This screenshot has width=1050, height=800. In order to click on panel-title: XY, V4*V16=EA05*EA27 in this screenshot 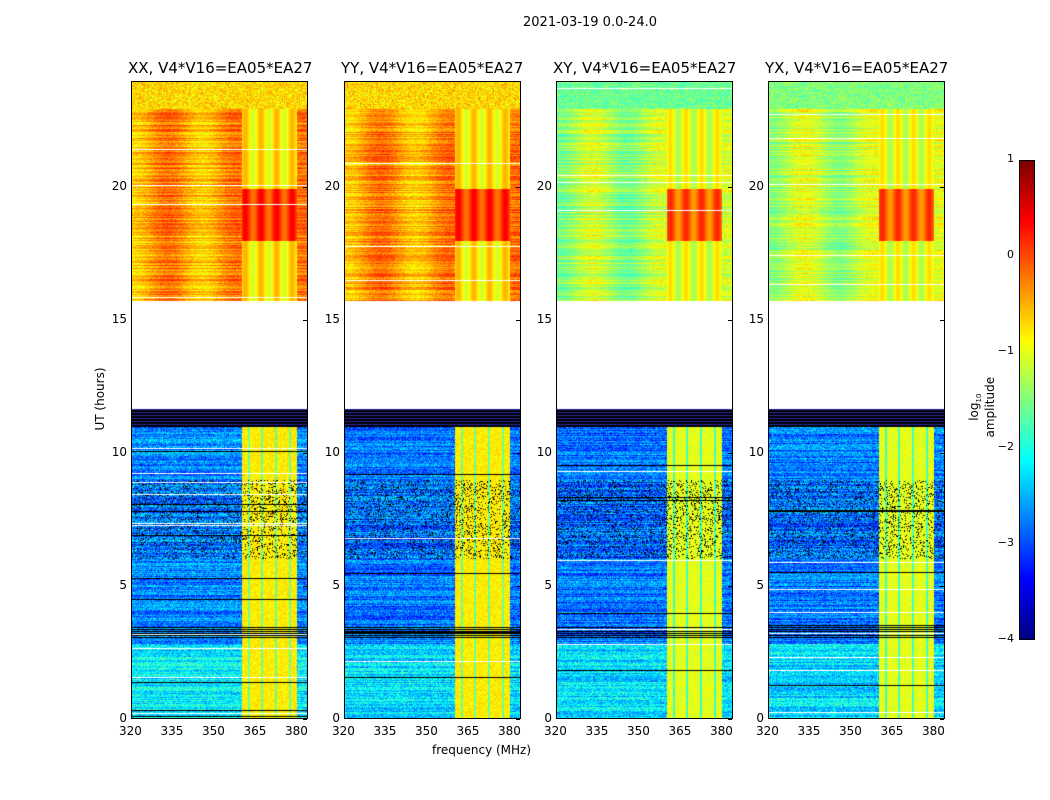, I will do `click(645, 68)`.